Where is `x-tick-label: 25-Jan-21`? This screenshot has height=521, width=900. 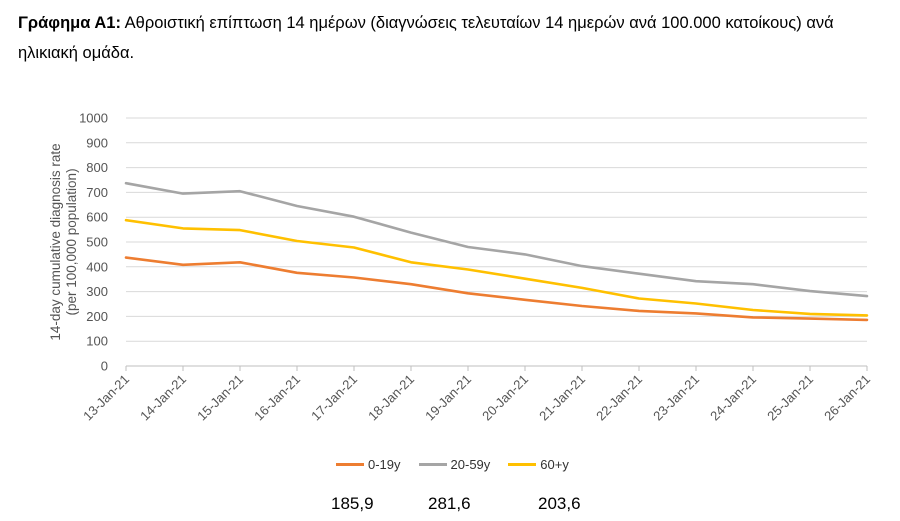
x-tick-label: 25-Jan-21 is located at coordinates (790, 398).